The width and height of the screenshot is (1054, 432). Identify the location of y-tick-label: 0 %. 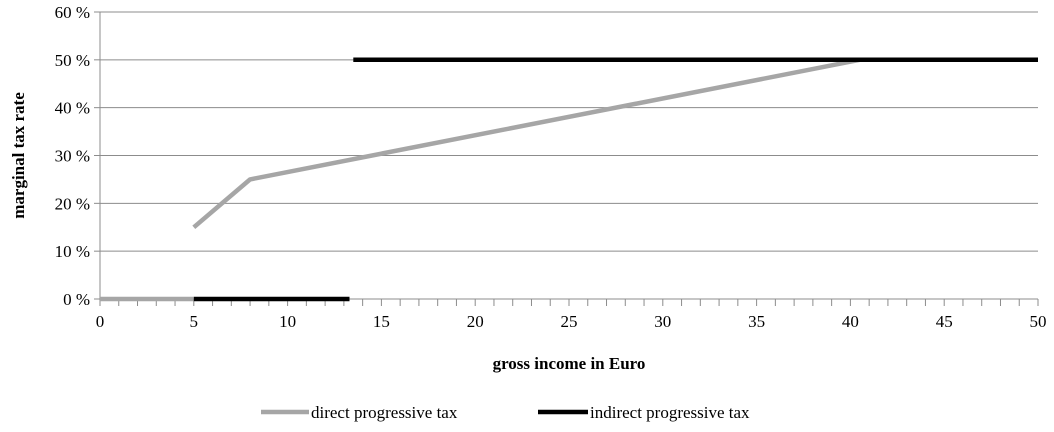
(76, 299).